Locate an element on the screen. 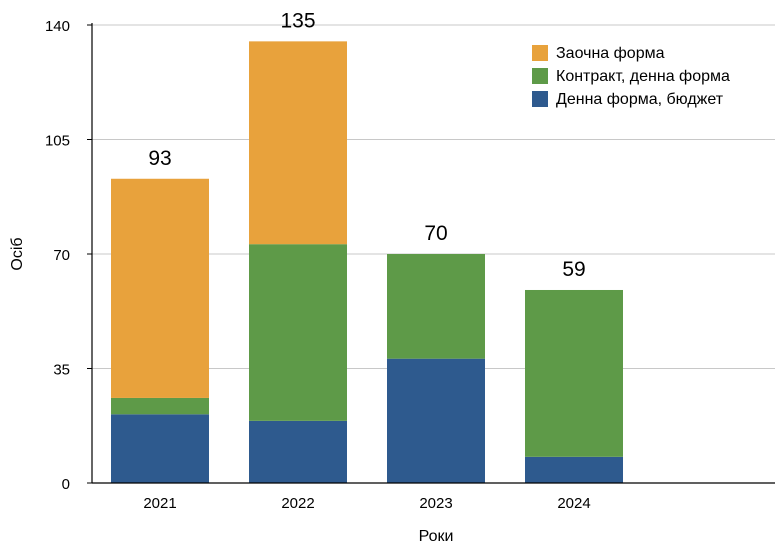  bar-total-label: 70 is located at coordinates (435, 233).